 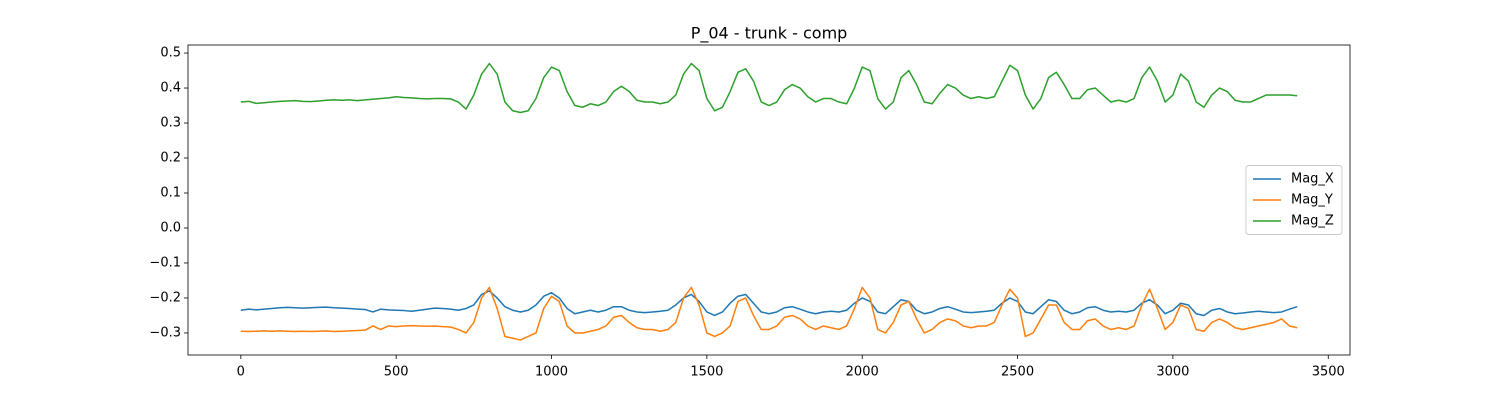 What do you see at coordinates (170, 53) in the screenshot?
I see `y-tick-label: 0.5` at bounding box center [170, 53].